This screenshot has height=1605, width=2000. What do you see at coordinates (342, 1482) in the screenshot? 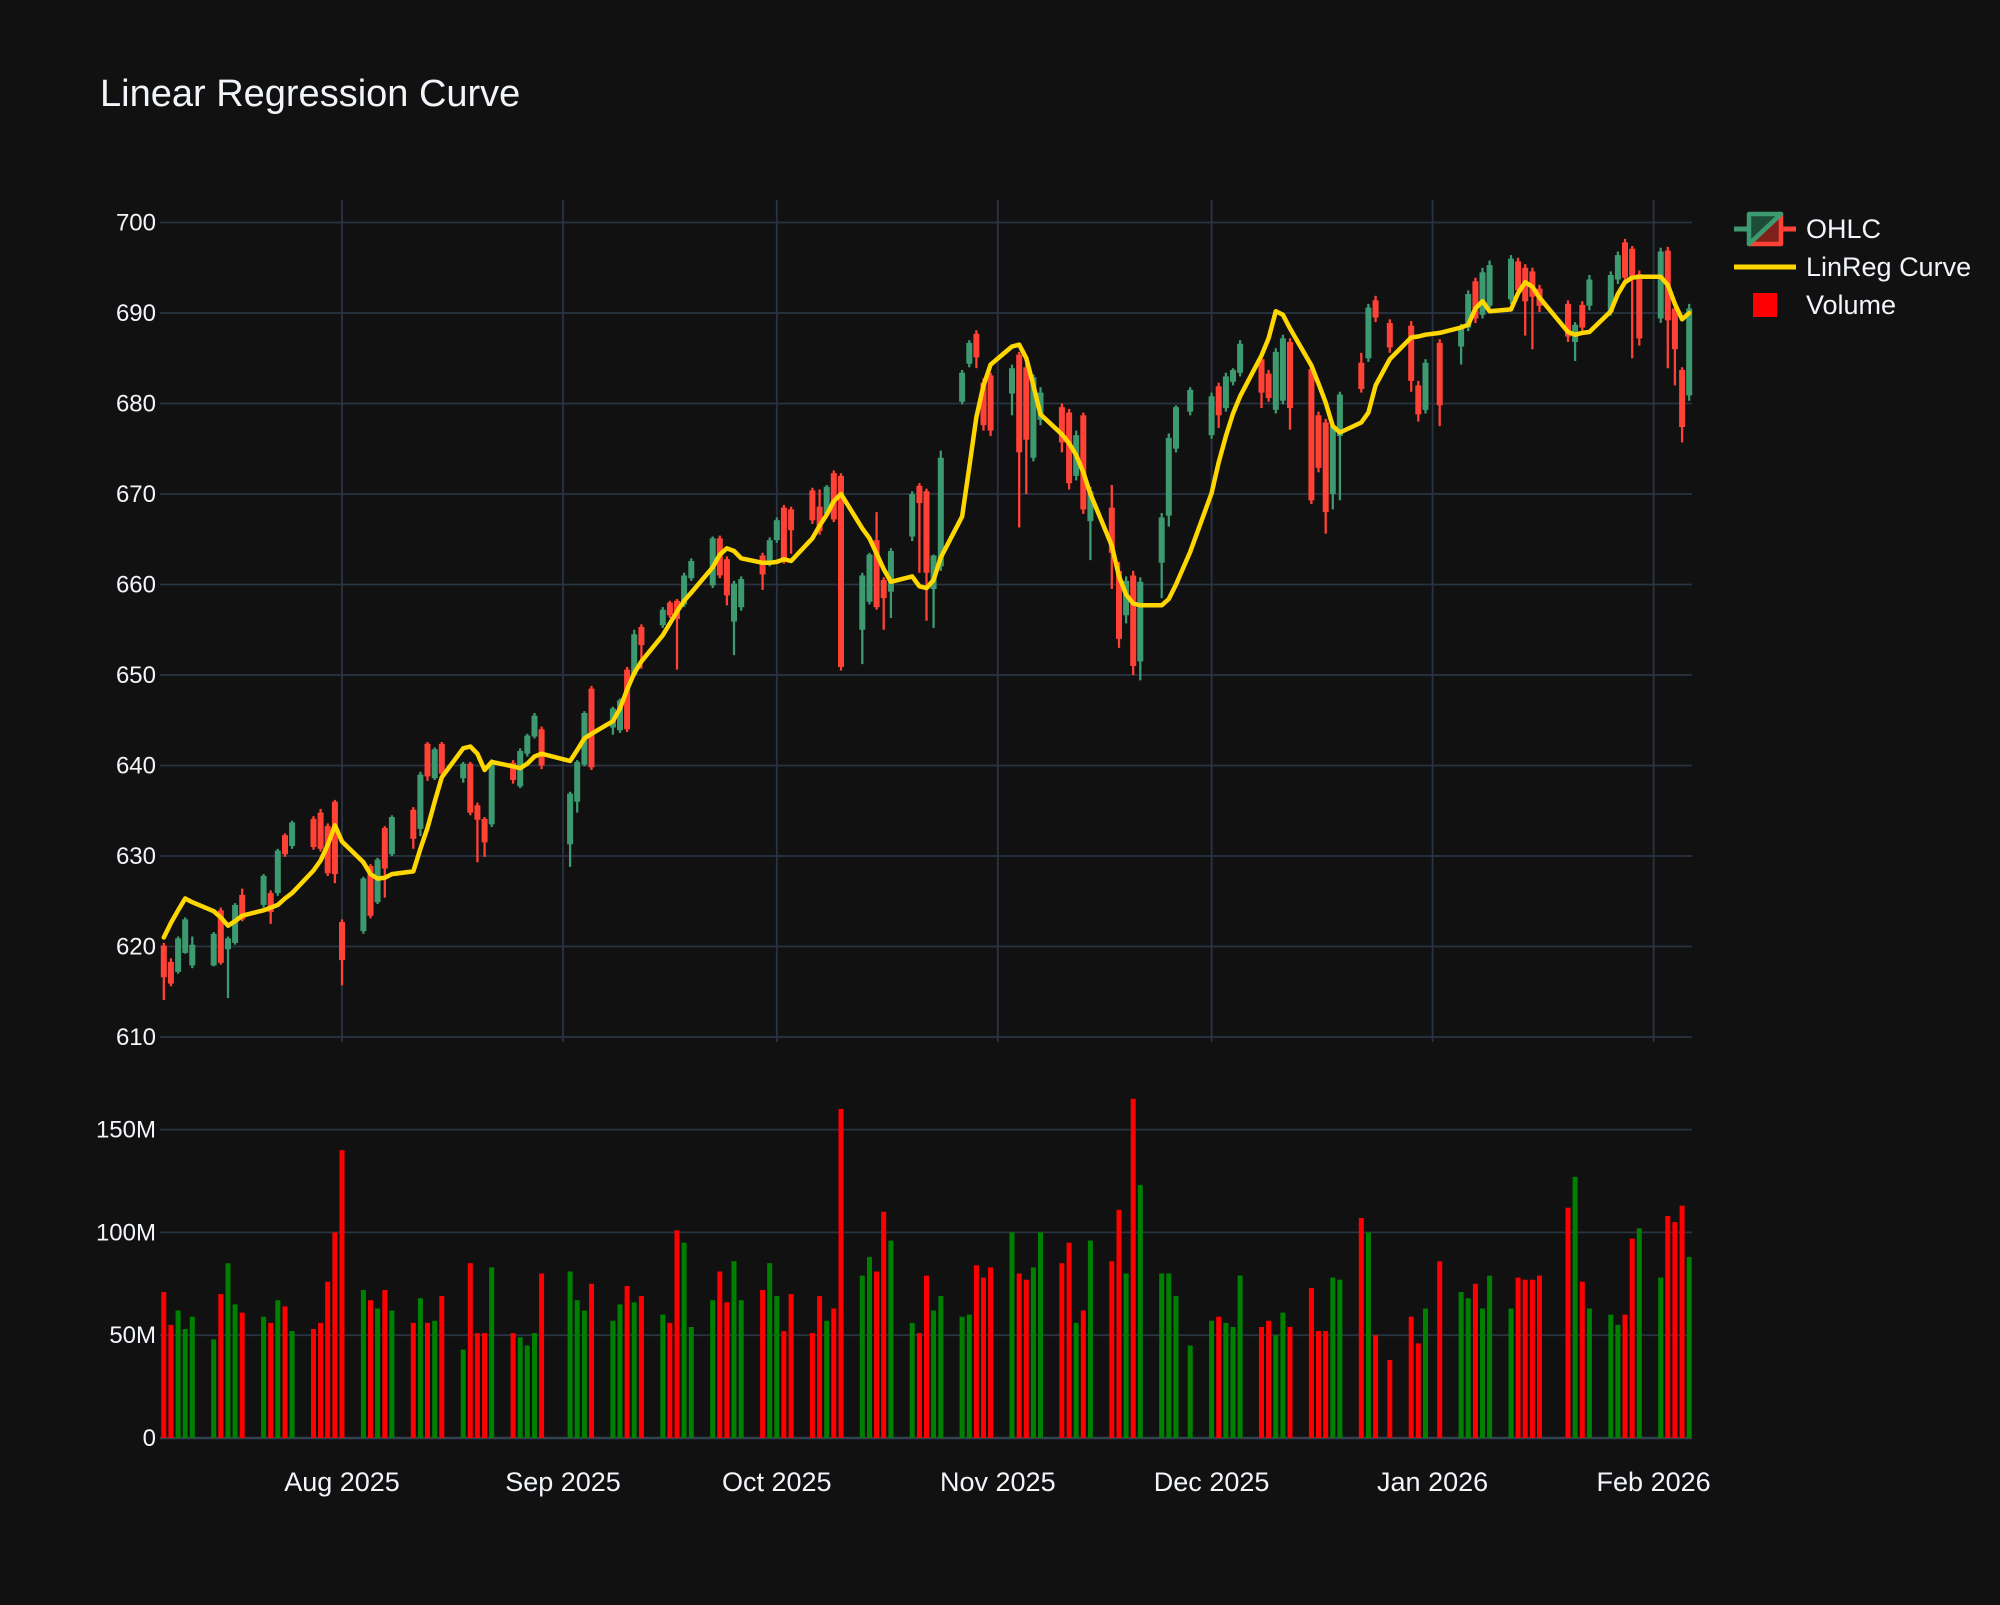
I see `svg-text: Aug 2025` at bounding box center [342, 1482].